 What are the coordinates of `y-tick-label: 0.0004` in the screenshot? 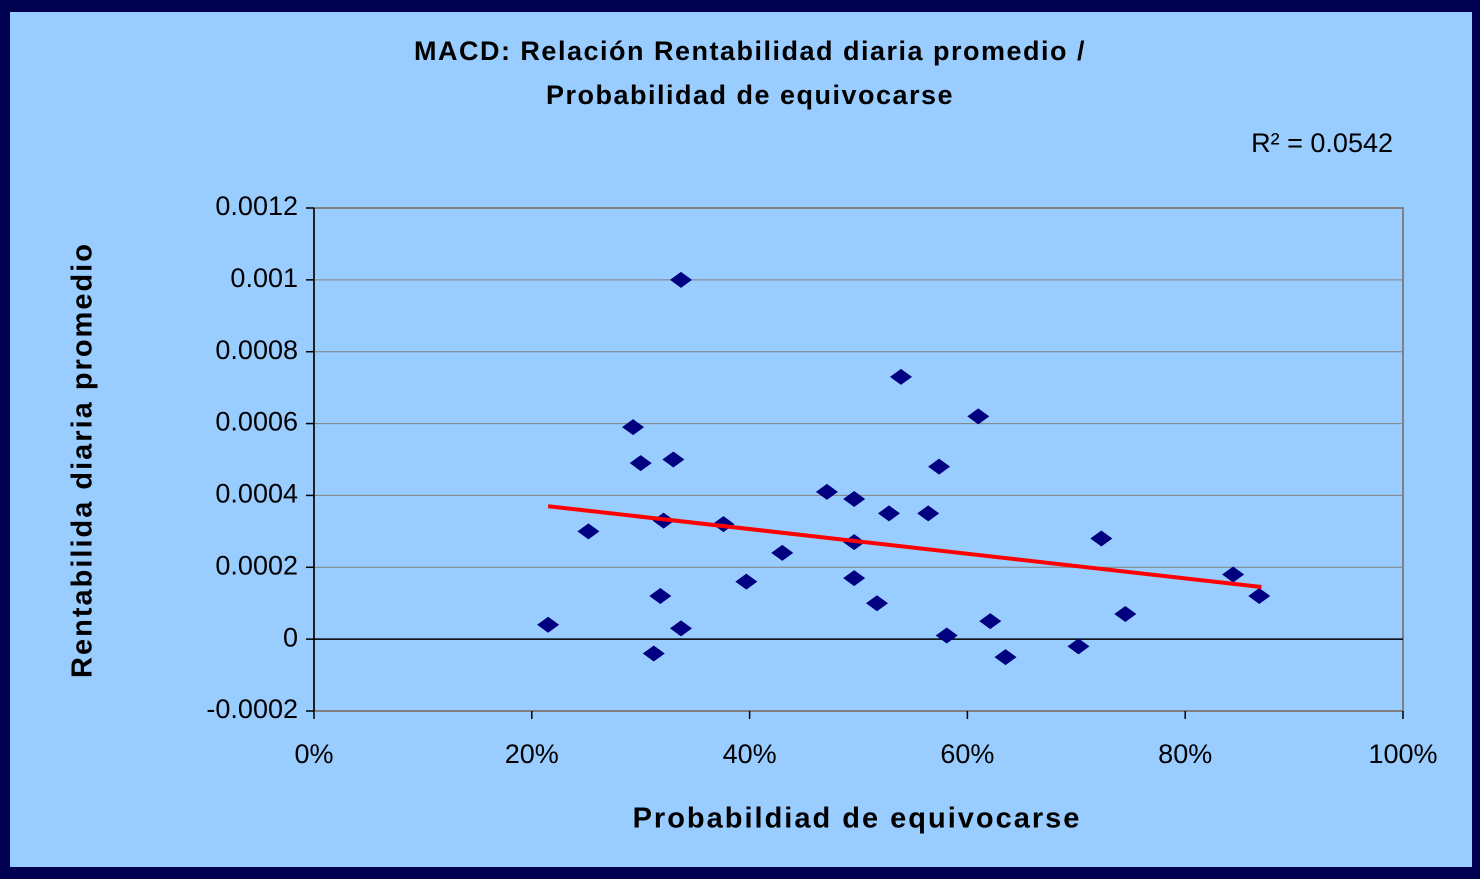 It's located at (256, 494).